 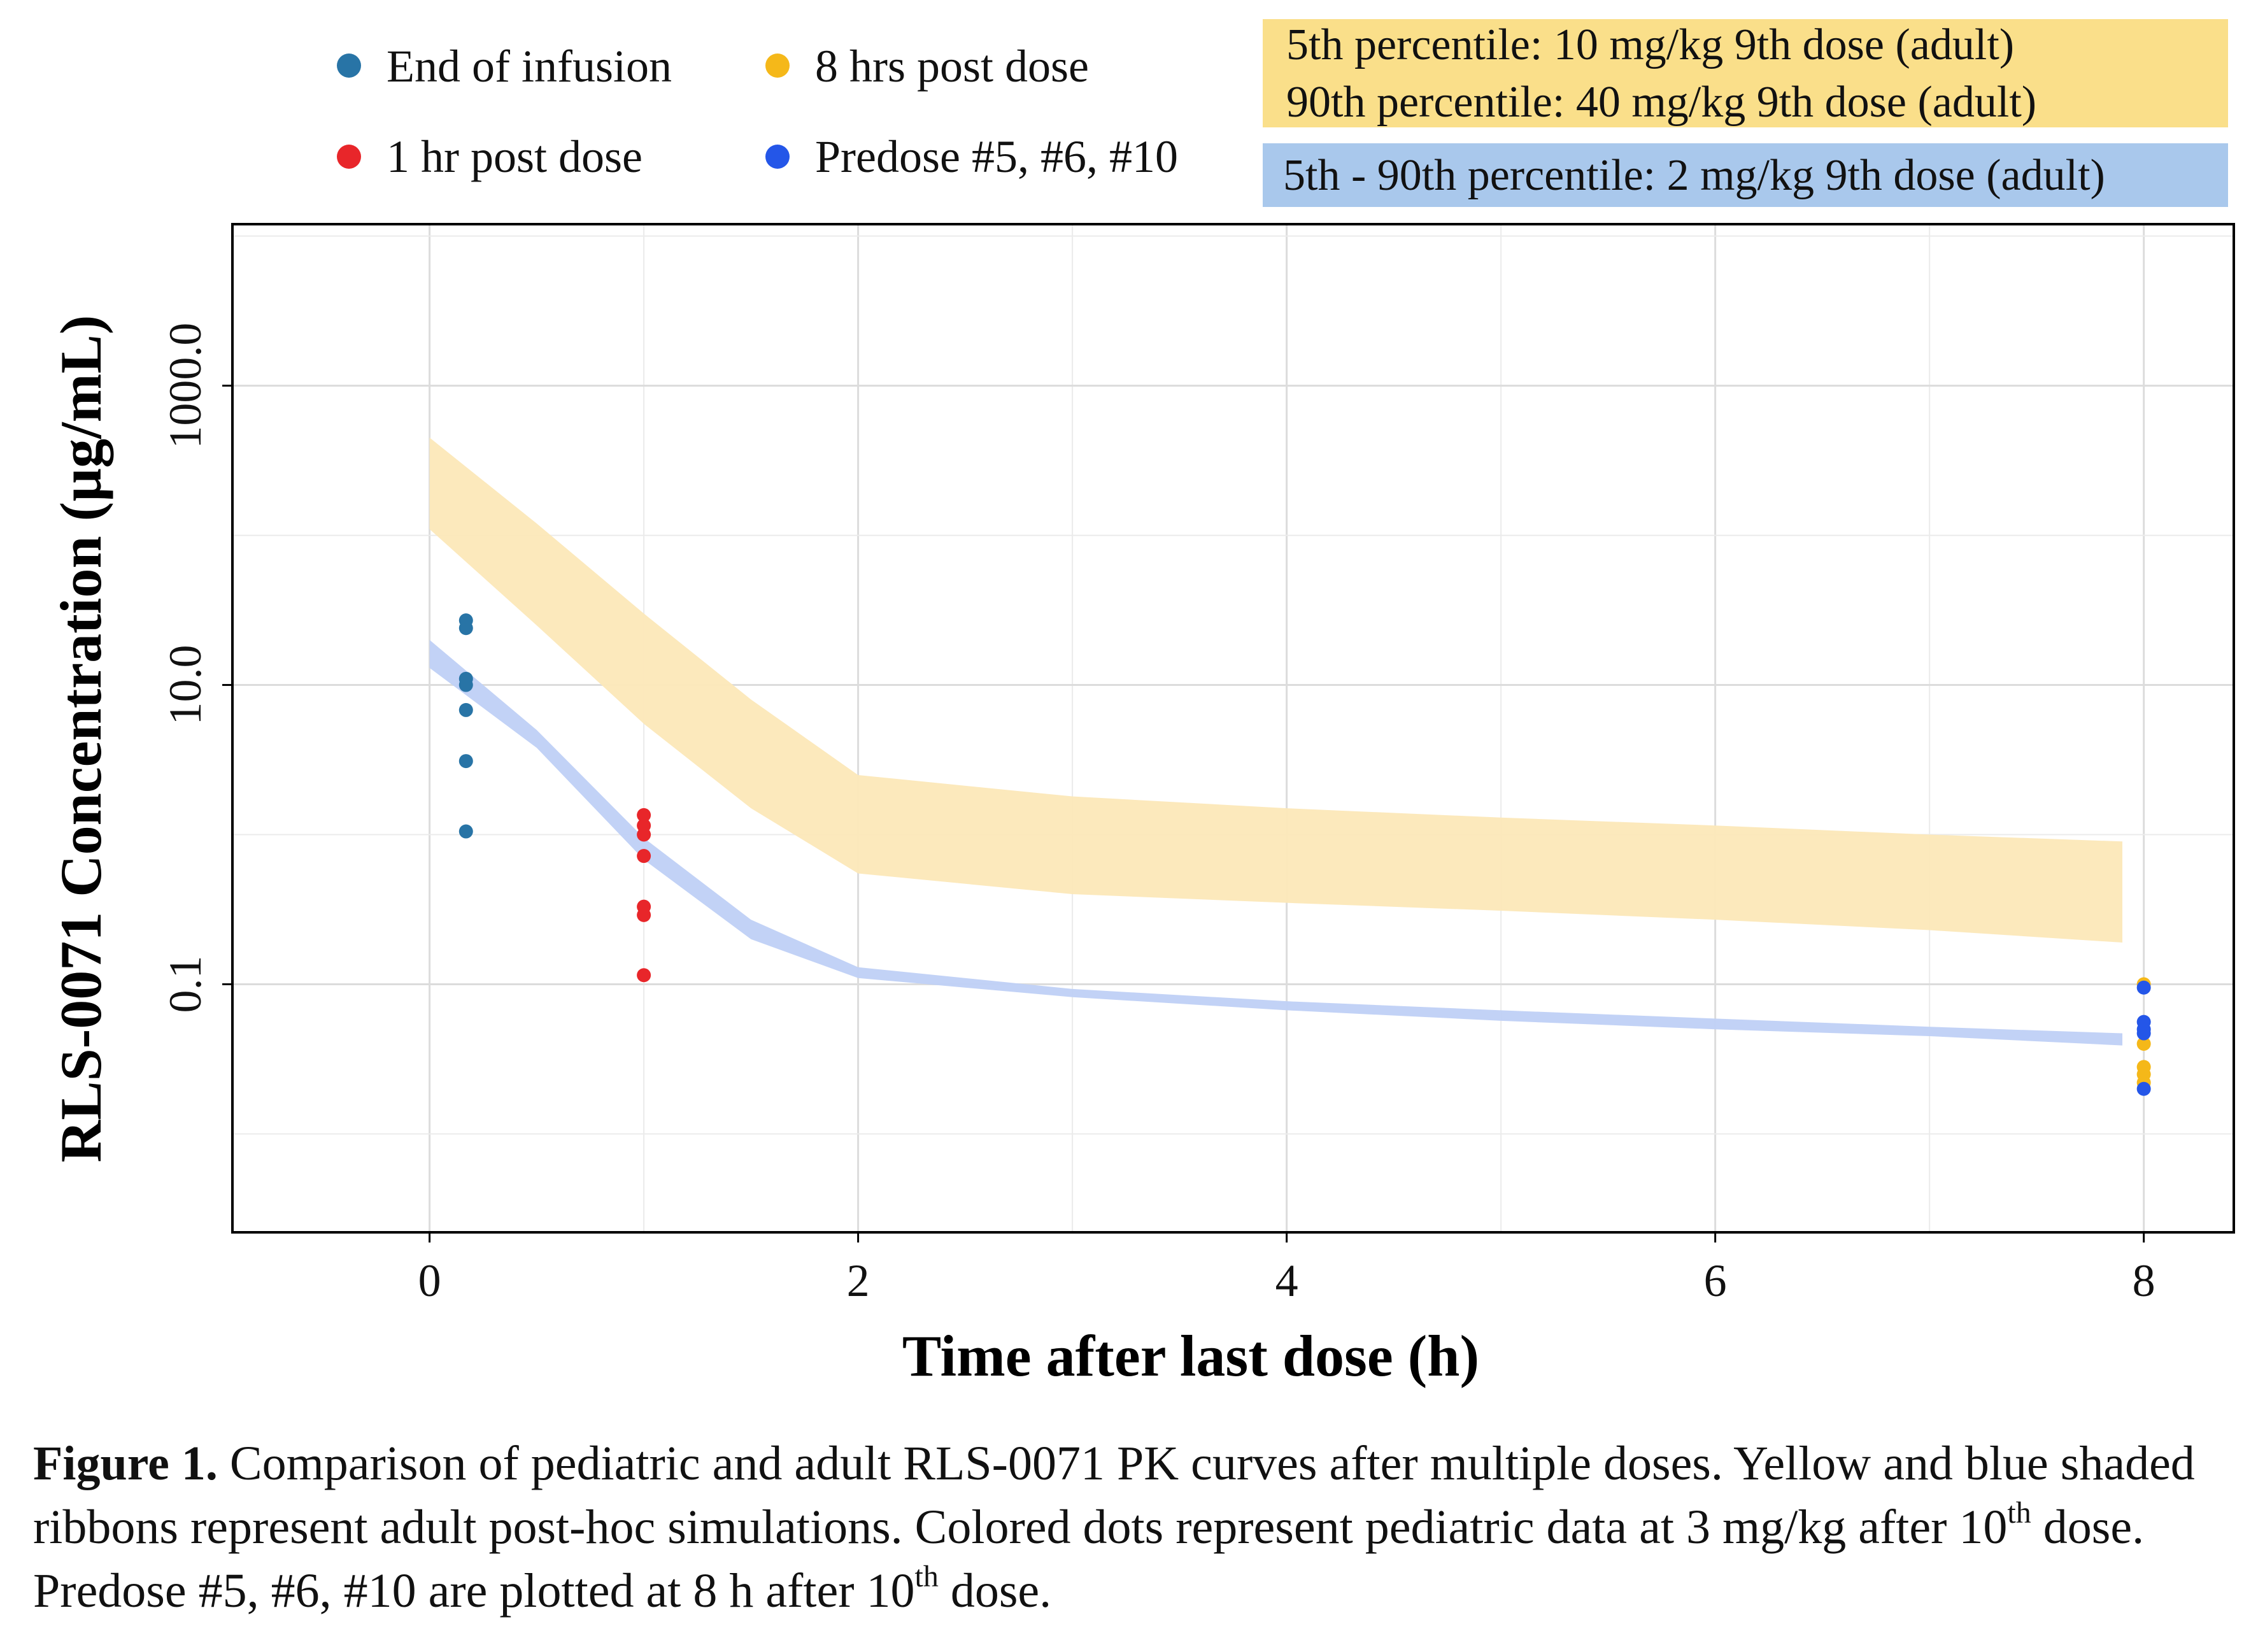 What do you see at coordinates (1191, 1356) in the screenshot?
I see `x-axis-title: Time after last dose (h)` at bounding box center [1191, 1356].